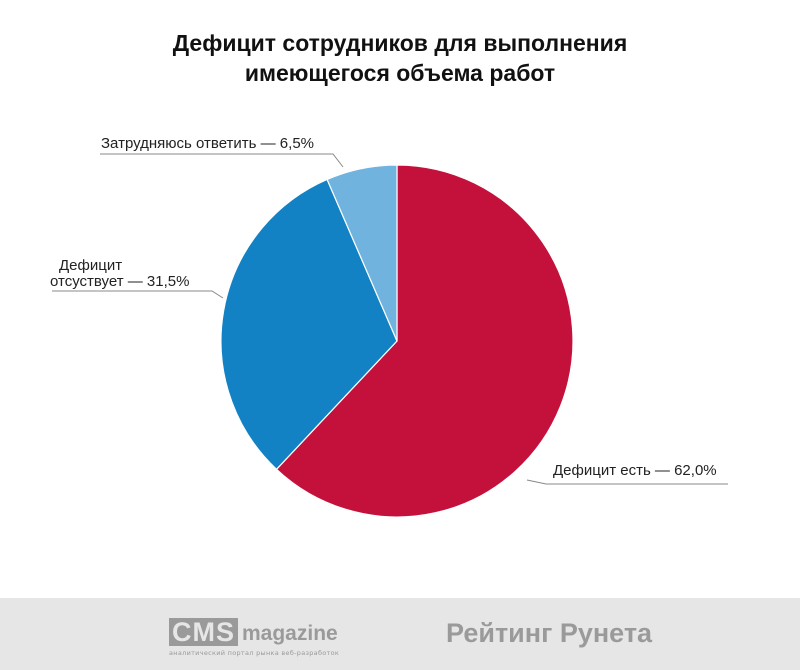 This screenshot has height=670, width=800. I want to click on pie-slice-deficit-no, so click(309, 324).